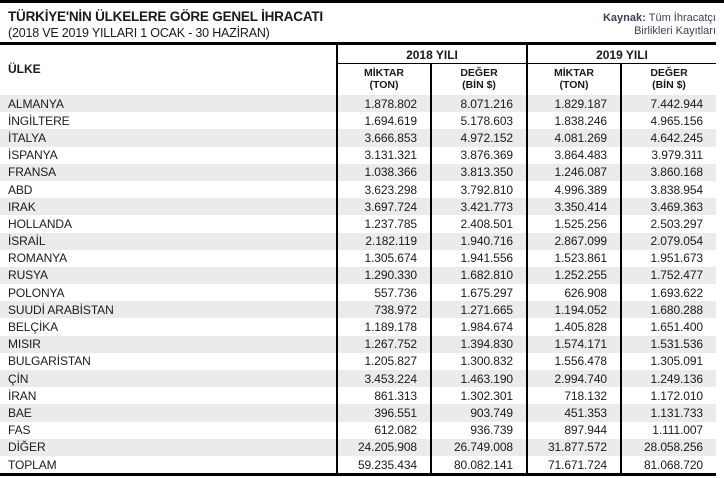  Describe the element at coordinates (395, 395) in the screenshot. I see `miktar-2018-cell: 861.313` at that location.